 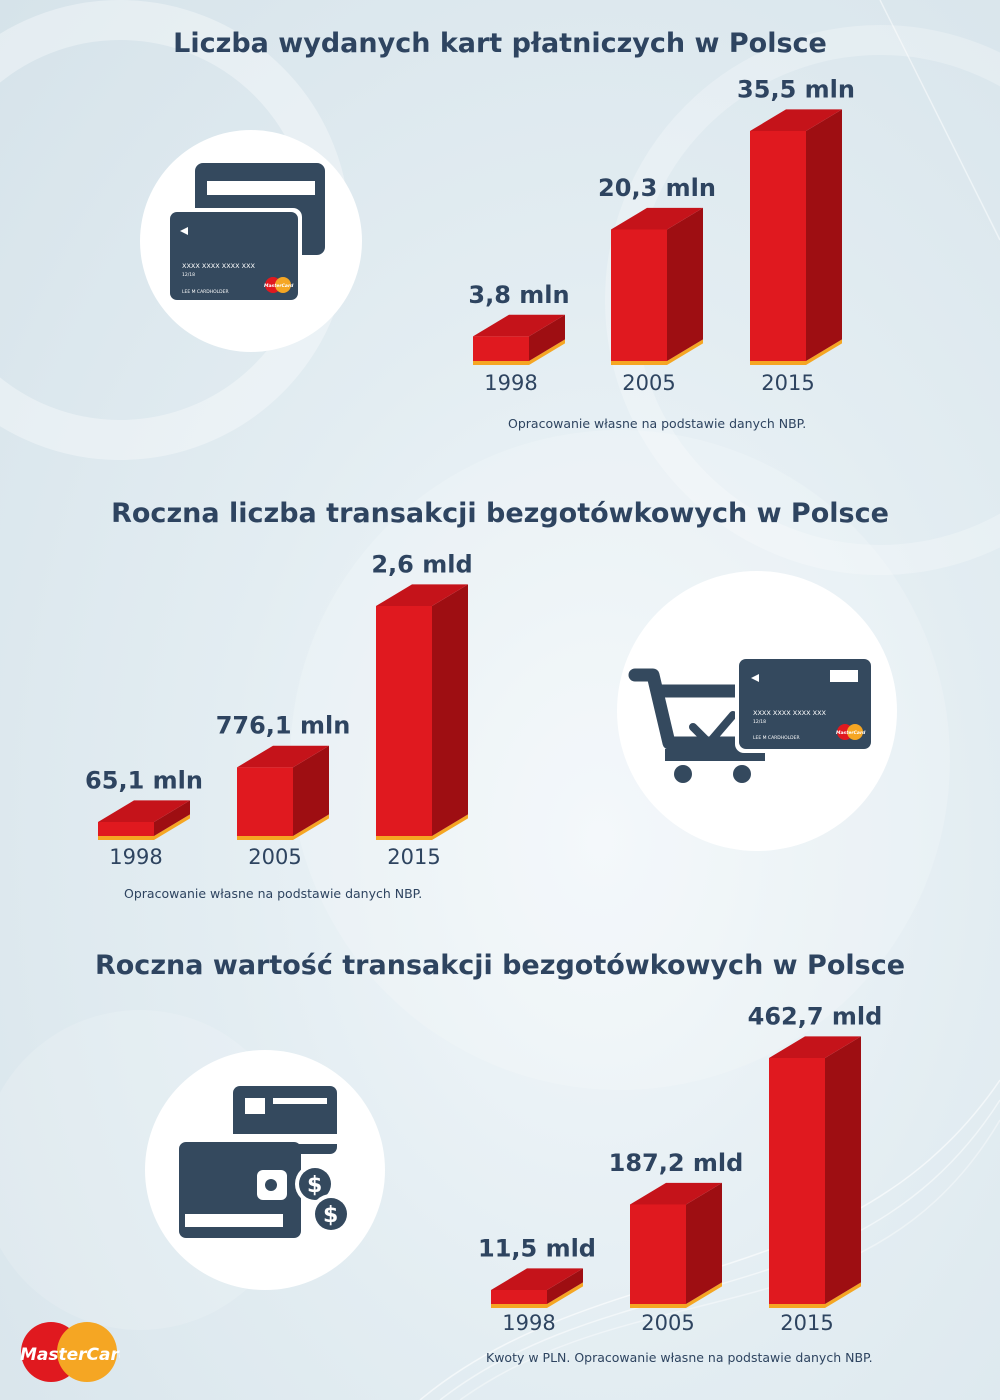 What do you see at coordinates (796, 89) in the screenshot?
I see `value-label-2015: 35,5 mln` at bounding box center [796, 89].